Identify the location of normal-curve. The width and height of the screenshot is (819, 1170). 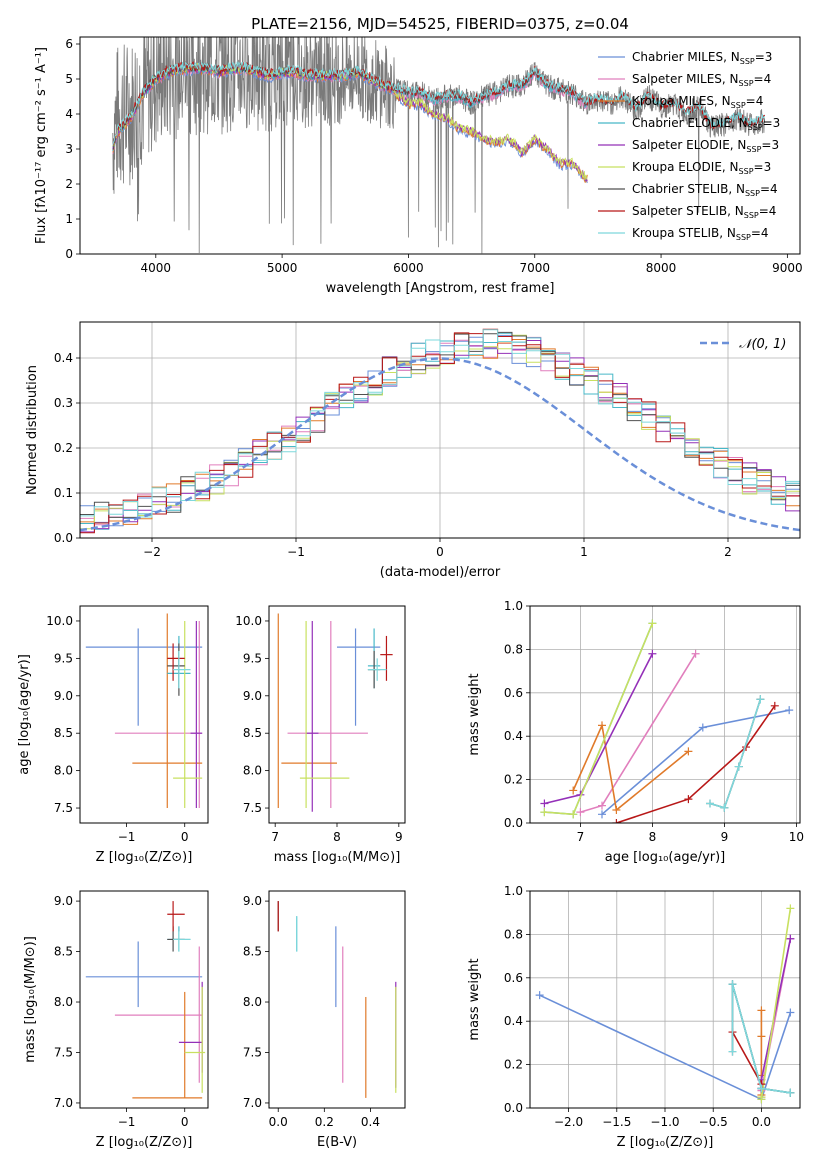
(440, 444).